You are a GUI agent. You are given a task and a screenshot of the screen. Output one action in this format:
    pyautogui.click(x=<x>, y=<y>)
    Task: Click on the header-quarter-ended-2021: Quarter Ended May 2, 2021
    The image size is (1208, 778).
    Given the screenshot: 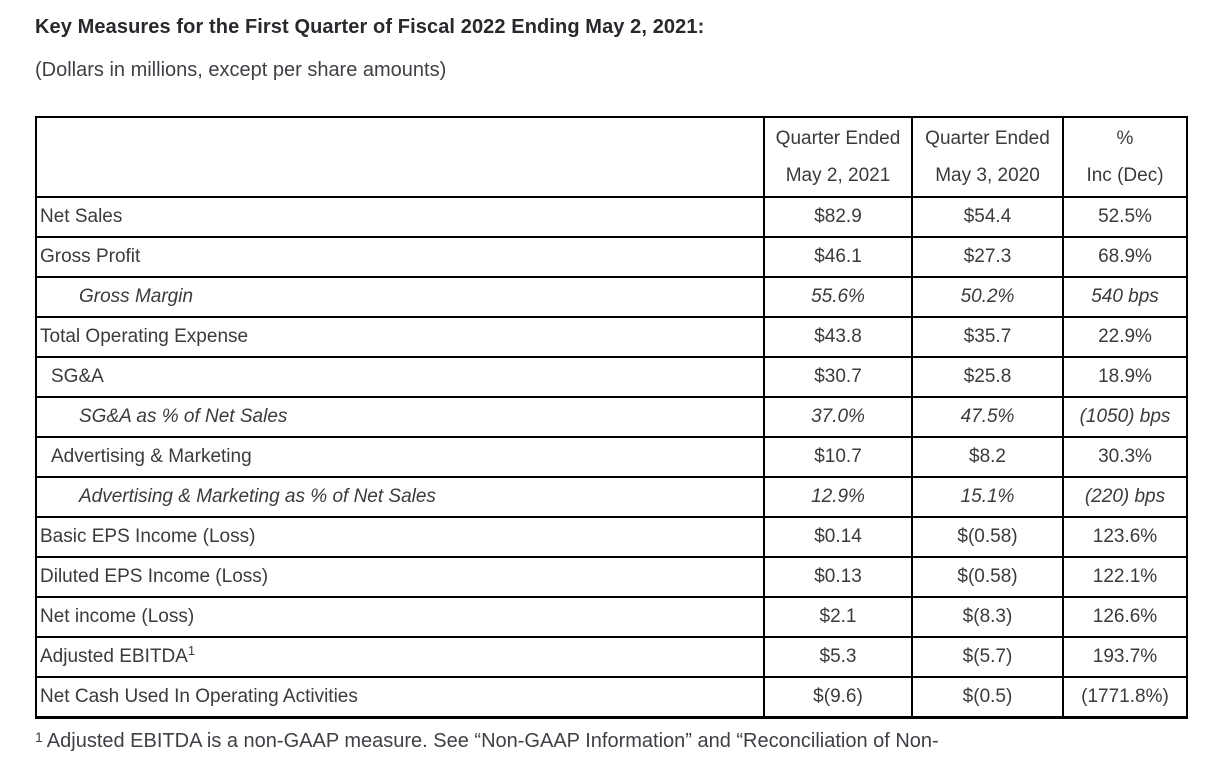 What is the action you would take?
    pyautogui.click(x=838, y=157)
    